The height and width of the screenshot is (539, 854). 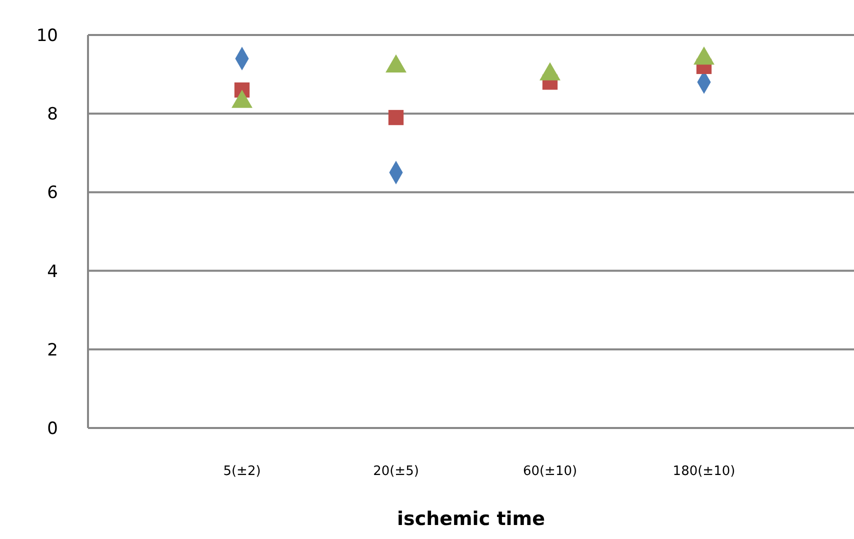 I want to click on x-axis-title: ischemic time, so click(x=471, y=519).